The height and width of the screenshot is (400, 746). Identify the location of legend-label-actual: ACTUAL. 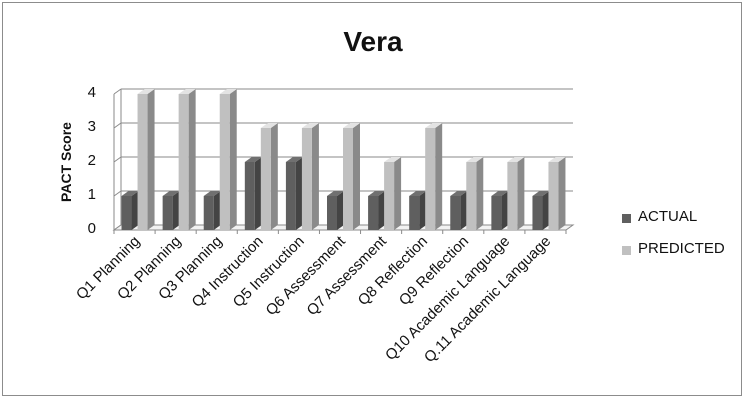
(668, 216).